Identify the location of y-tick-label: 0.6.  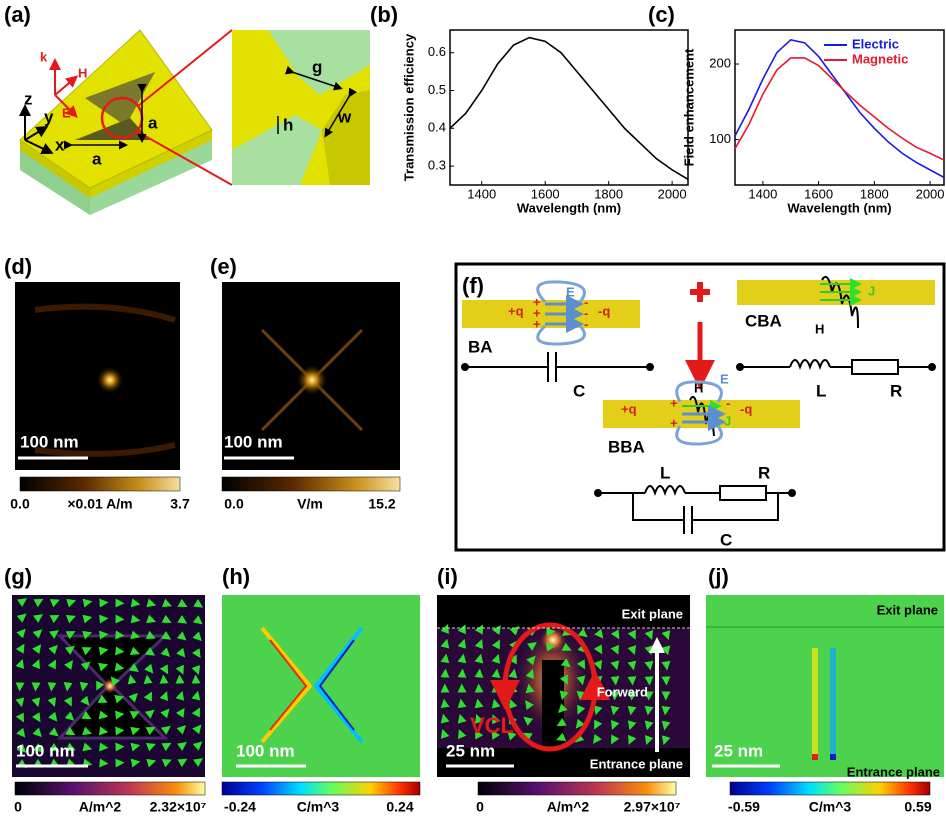
(437, 51).